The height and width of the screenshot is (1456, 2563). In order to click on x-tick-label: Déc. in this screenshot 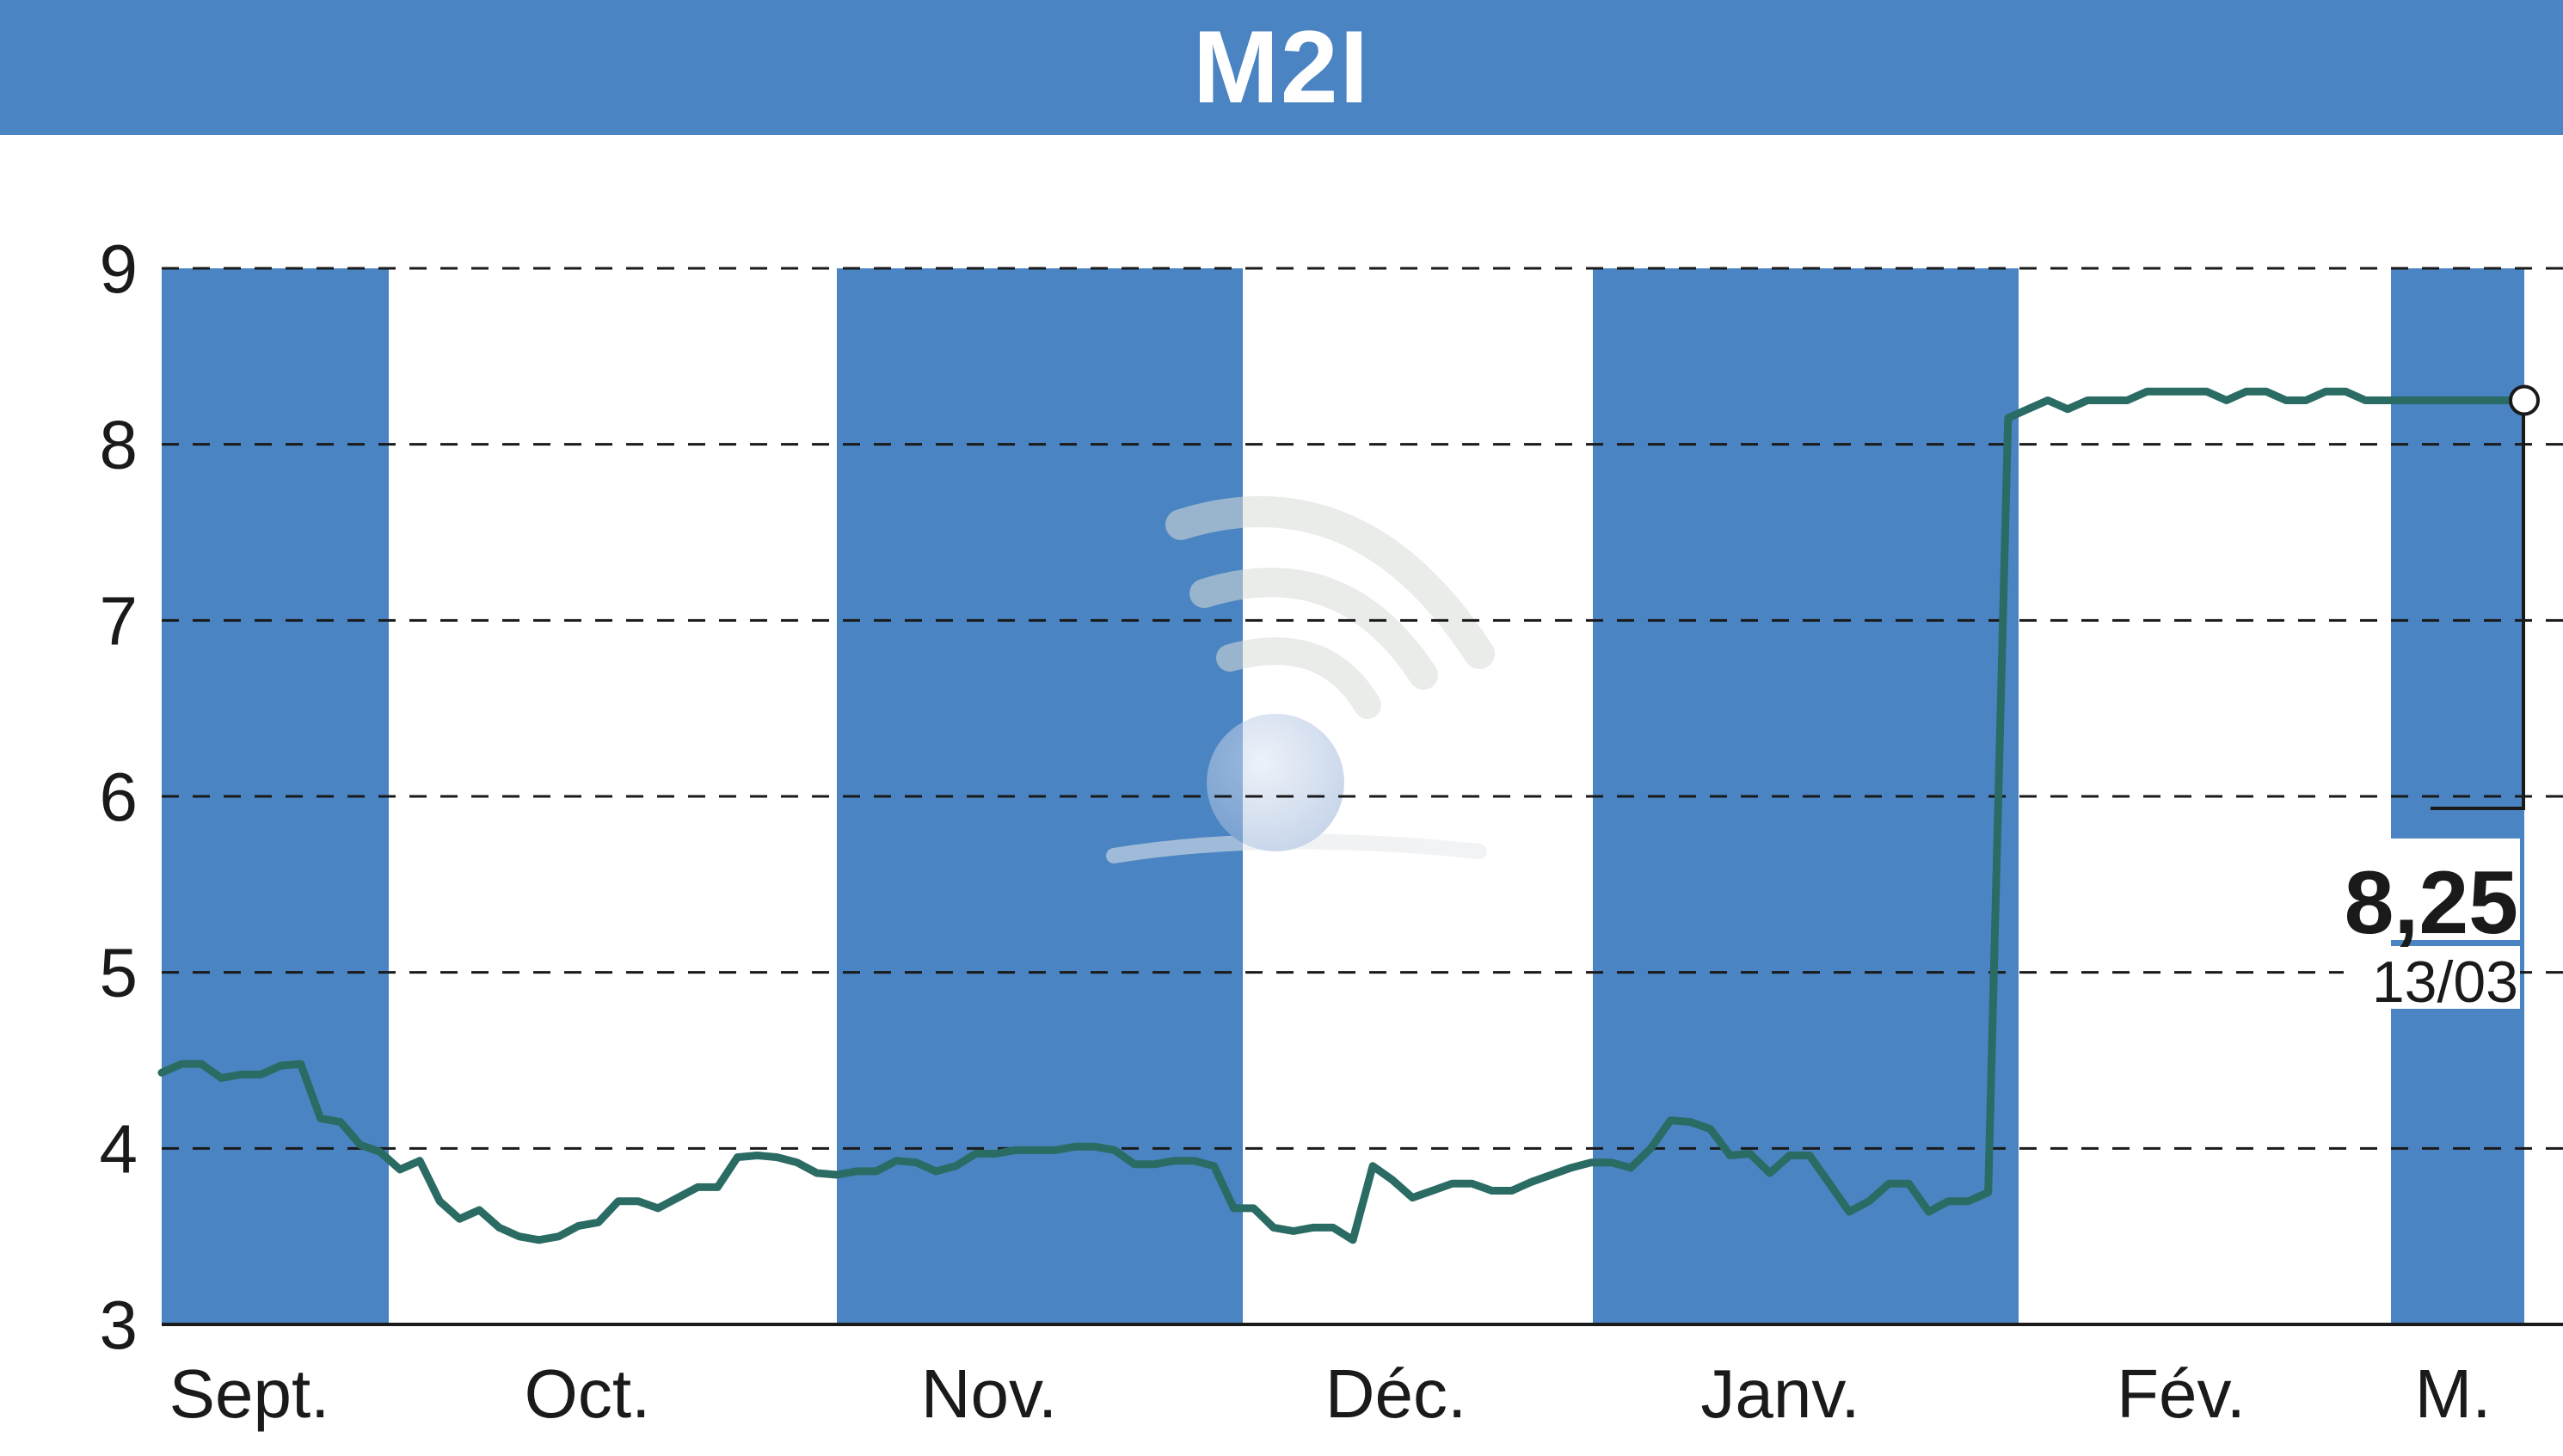, I will do `click(1396, 1393)`.